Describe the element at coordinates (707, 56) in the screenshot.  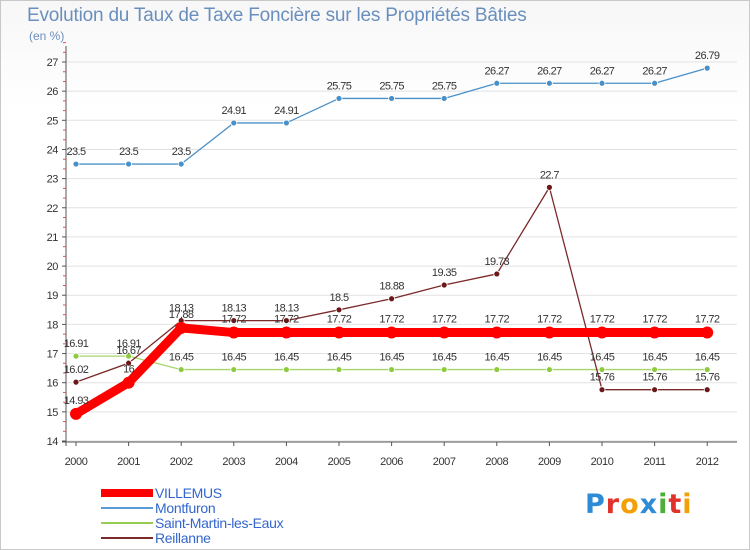
I see `data-label-montfuron: 26.79` at that location.